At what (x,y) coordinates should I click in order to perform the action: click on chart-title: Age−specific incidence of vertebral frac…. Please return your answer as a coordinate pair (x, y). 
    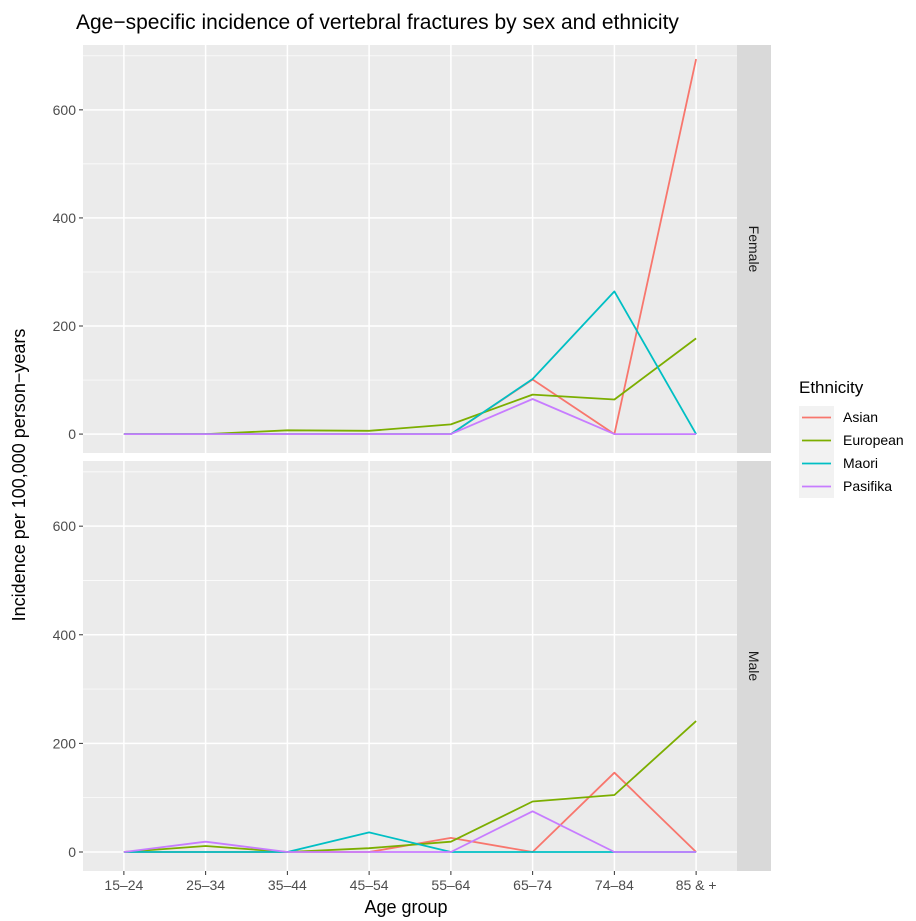
    Looking at the image, I should click on (377, 22).